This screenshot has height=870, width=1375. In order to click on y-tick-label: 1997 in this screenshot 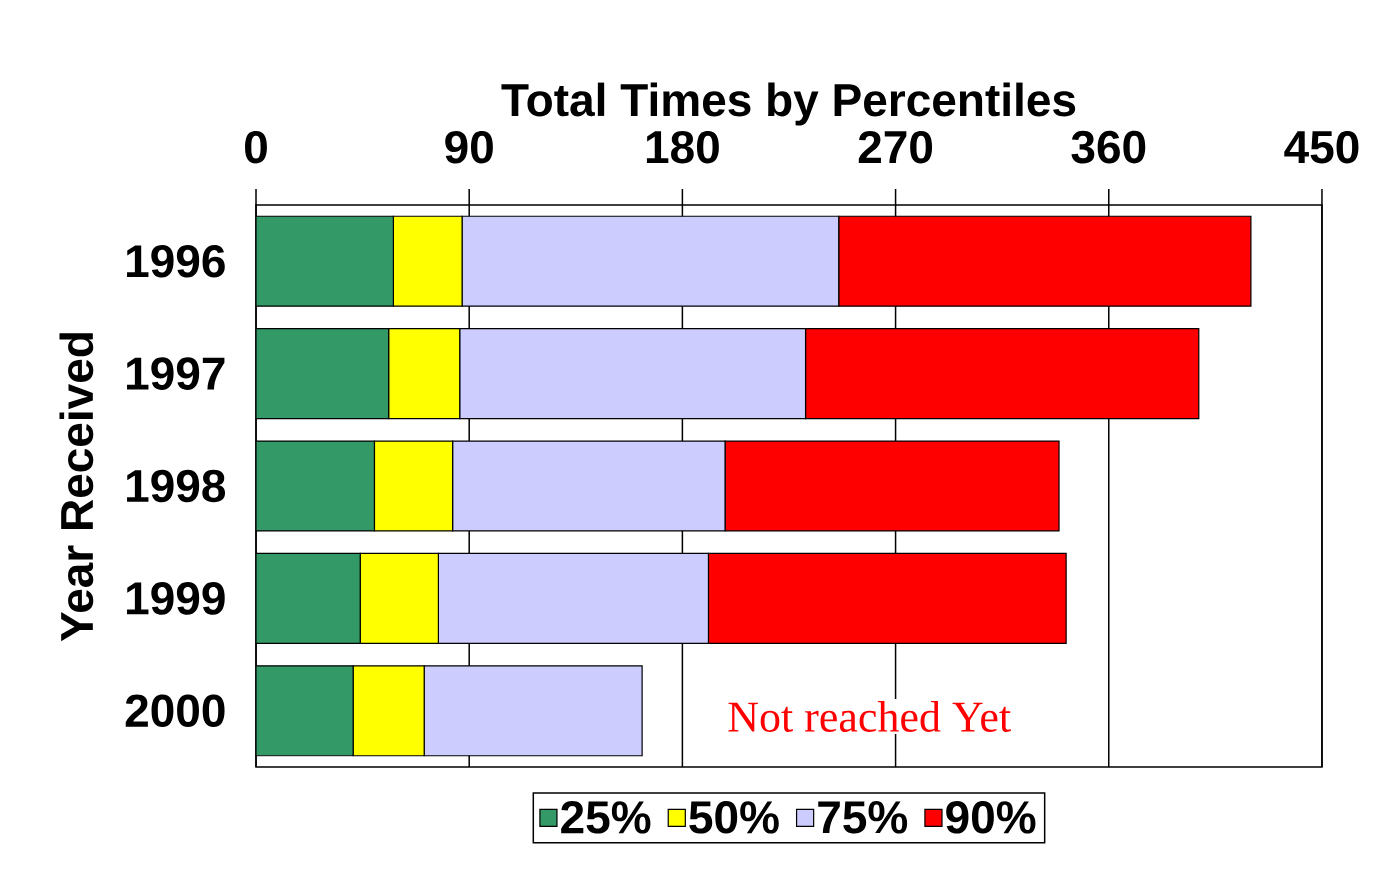, I will do `click(176, 373)`.